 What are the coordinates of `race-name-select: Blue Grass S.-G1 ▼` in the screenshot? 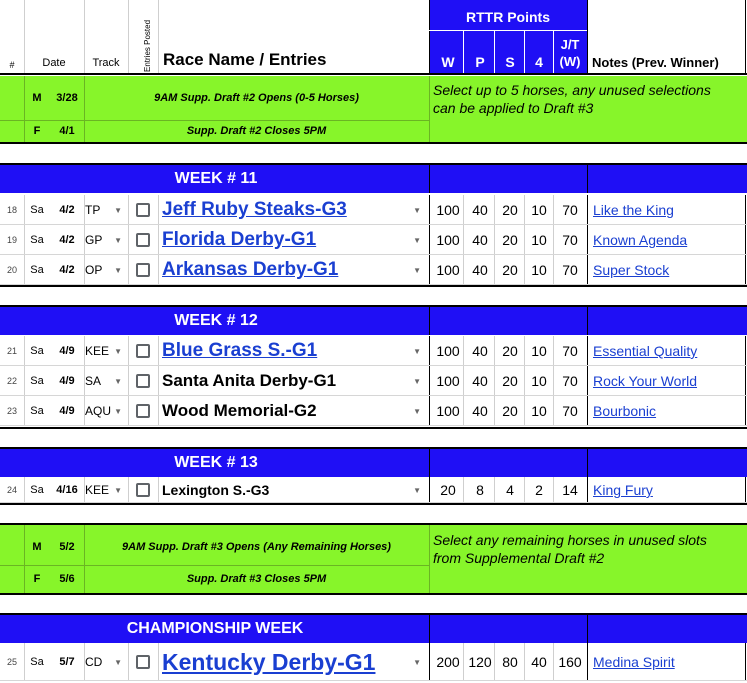 It's located at (293, 351).